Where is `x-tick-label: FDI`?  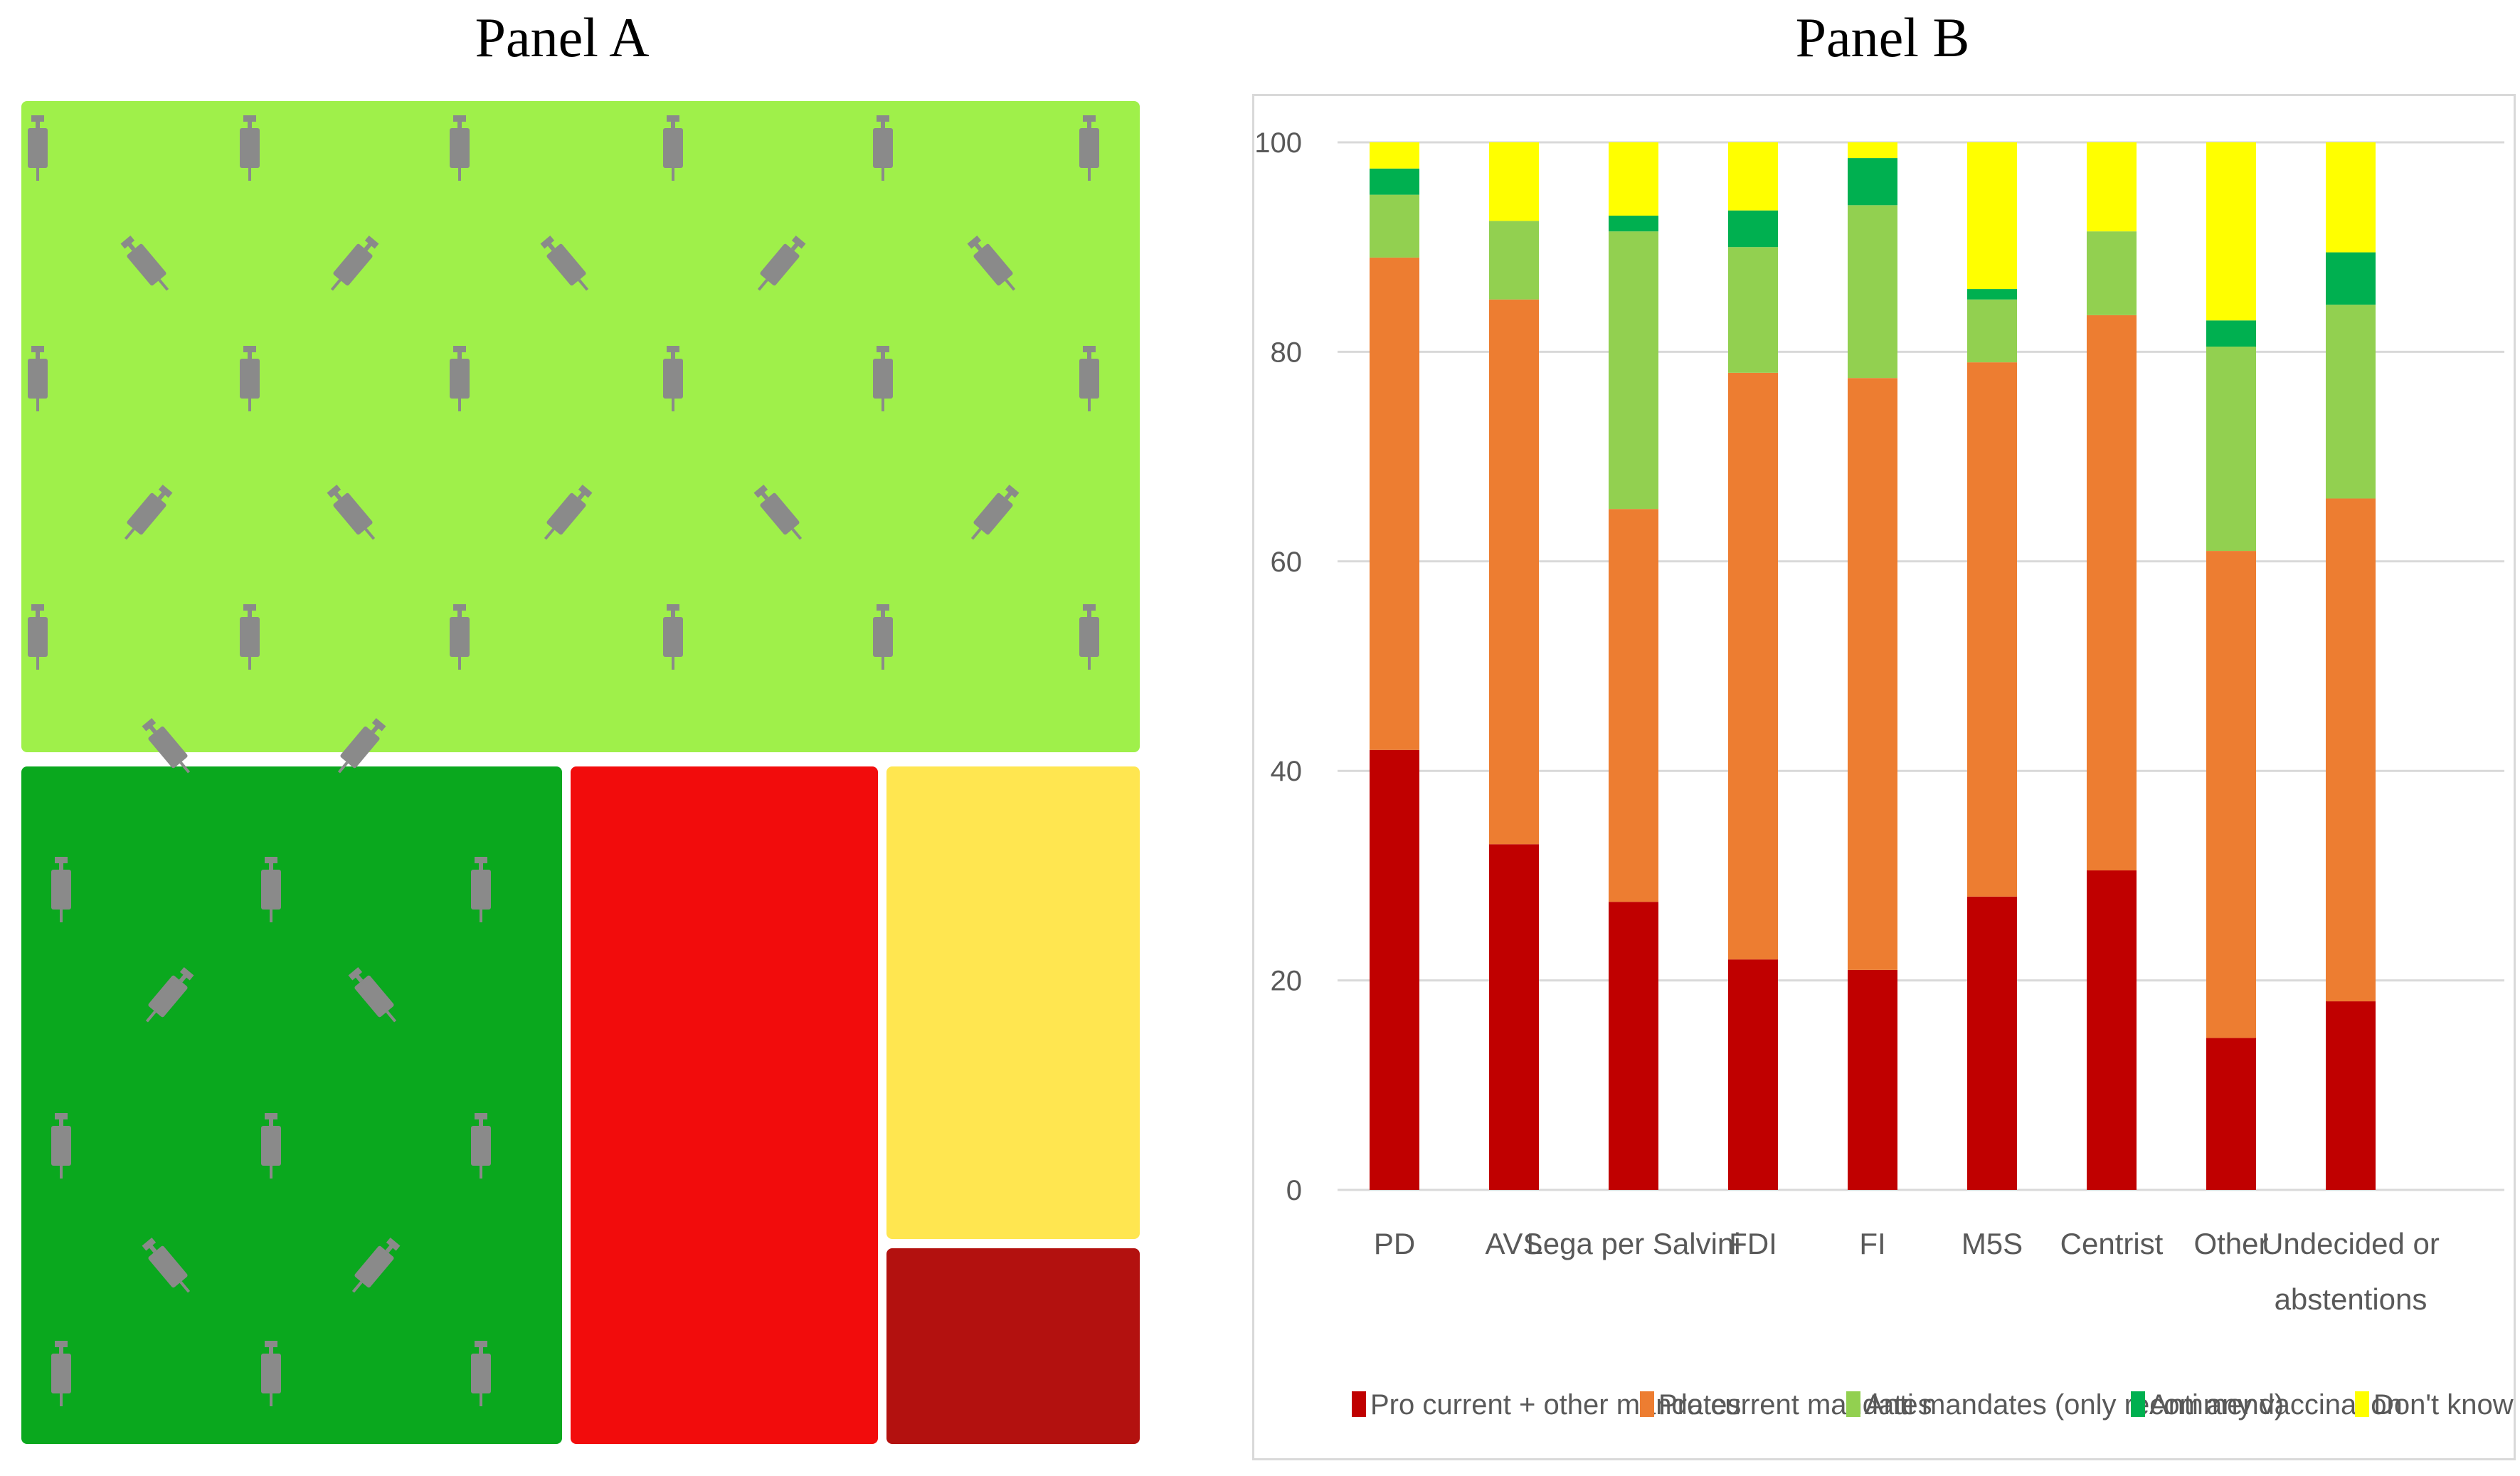 x-tick-label: FDI is located at coordinates (1753, 1243).